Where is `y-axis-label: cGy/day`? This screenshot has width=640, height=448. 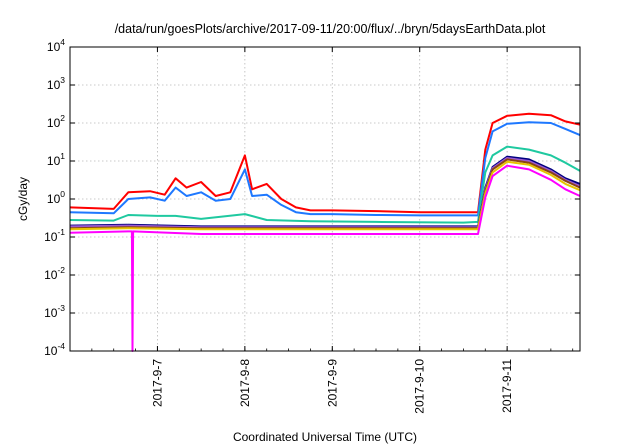
y-axis-label: cGy/day is located at coordinates (23, 199).